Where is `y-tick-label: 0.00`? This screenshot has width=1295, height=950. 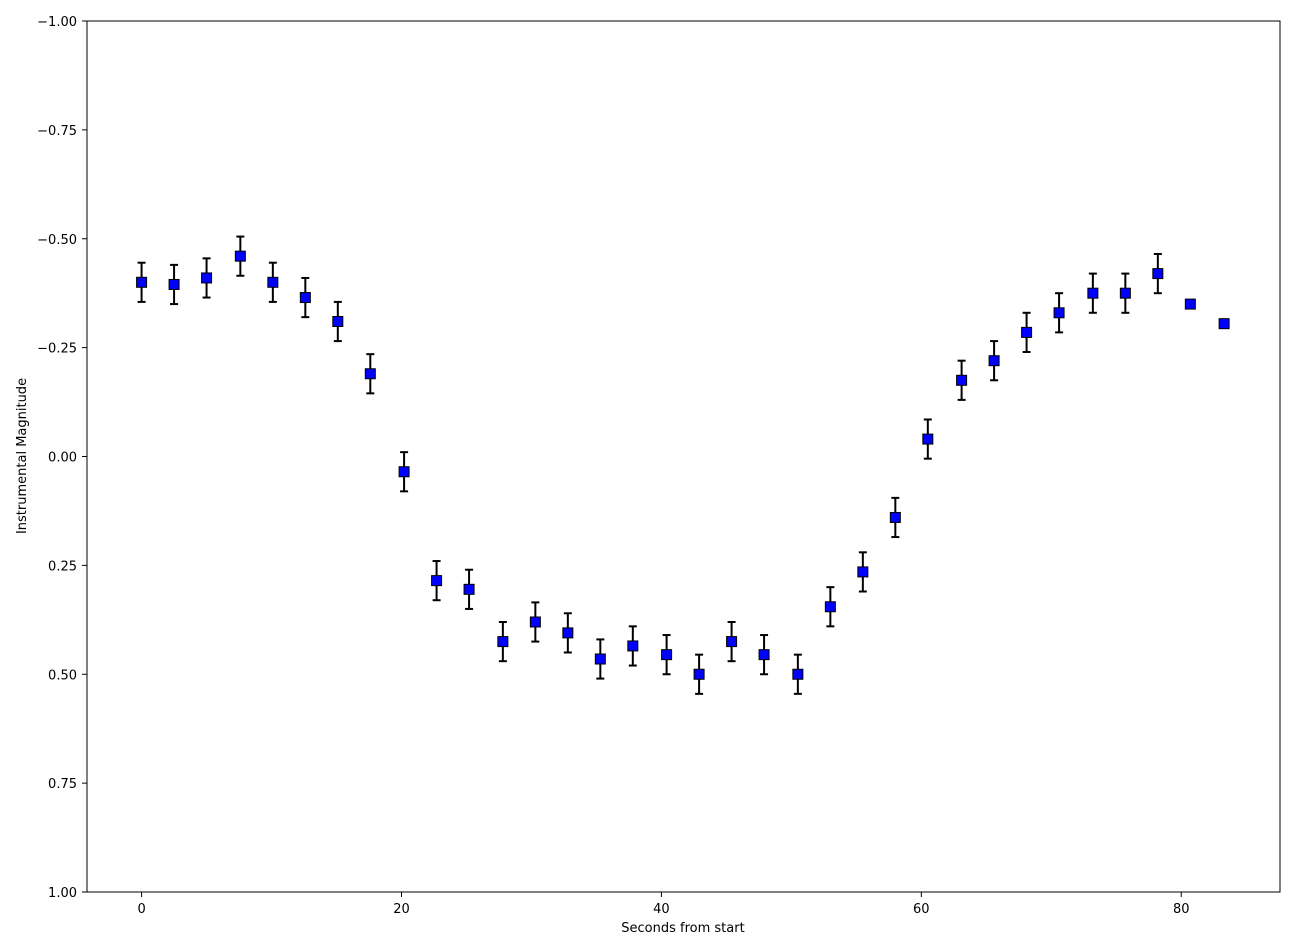
y-tick-label: 0.00 is located at coordinates (62, 458).